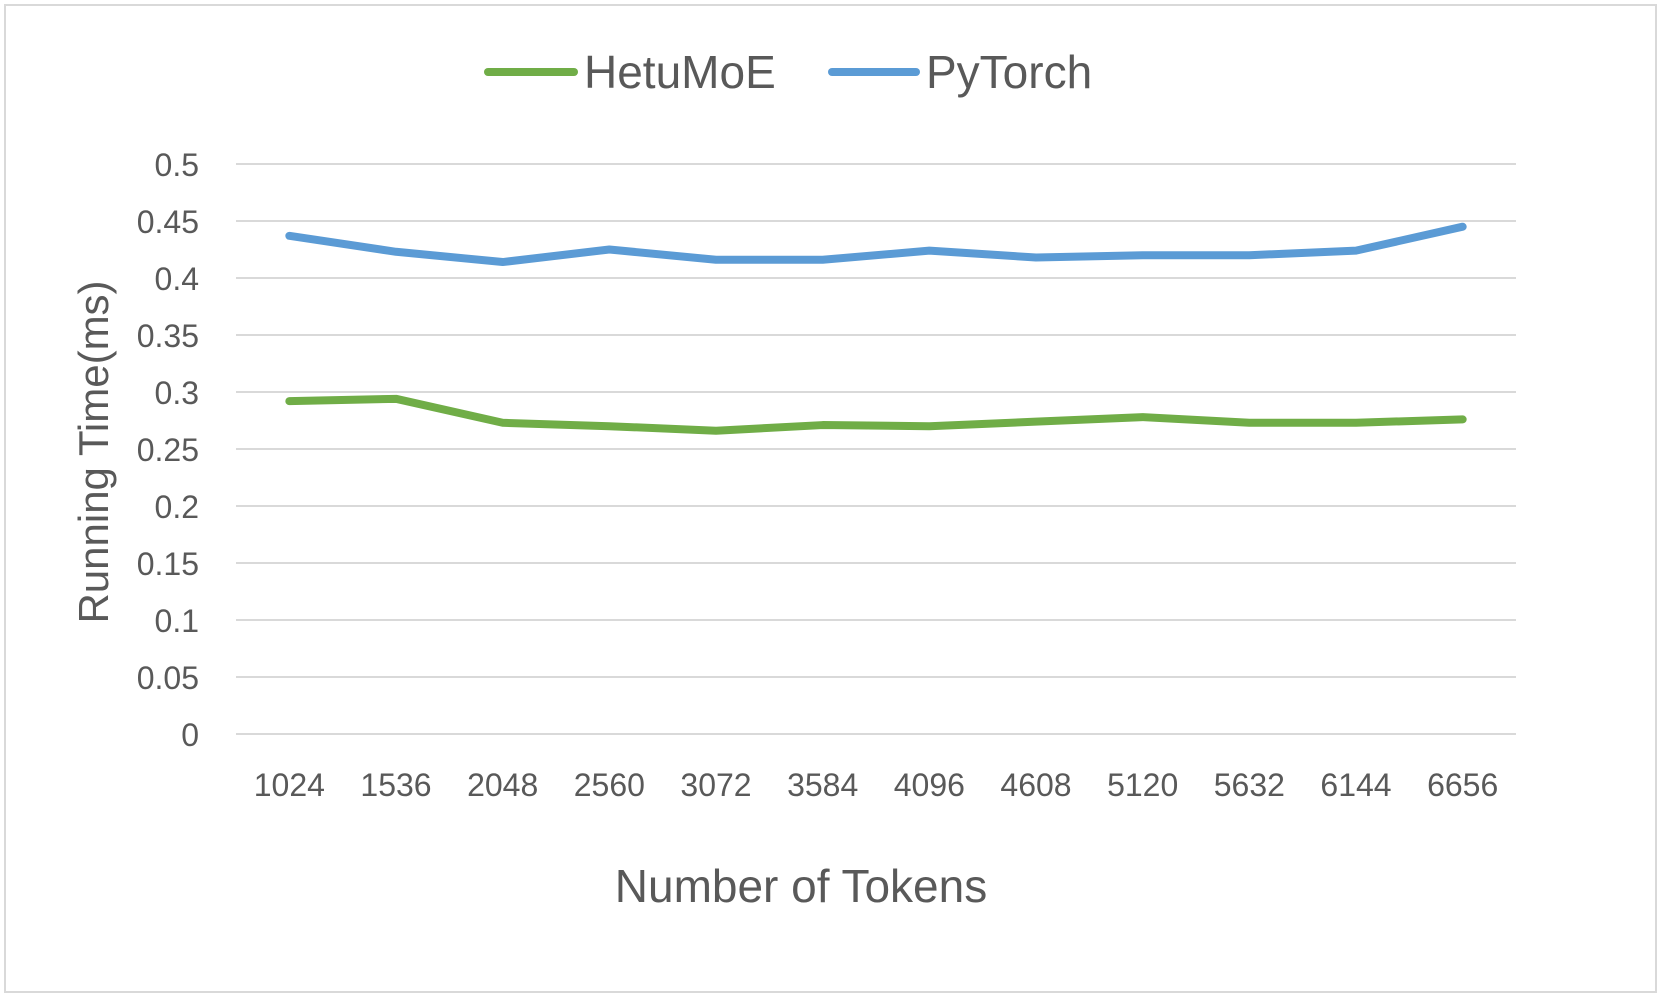 Image resolution: width=1663 pixels, height=1000 pixels. I want to click on x-tick-label: 3584, so click(822, 785).